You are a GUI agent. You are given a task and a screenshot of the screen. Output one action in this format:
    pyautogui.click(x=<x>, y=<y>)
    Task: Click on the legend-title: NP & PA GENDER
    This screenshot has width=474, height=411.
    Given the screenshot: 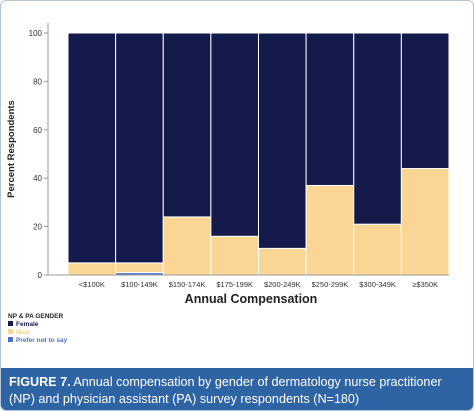 What is the action you would take?
    pyautogui.click(x=35, y=316)
    